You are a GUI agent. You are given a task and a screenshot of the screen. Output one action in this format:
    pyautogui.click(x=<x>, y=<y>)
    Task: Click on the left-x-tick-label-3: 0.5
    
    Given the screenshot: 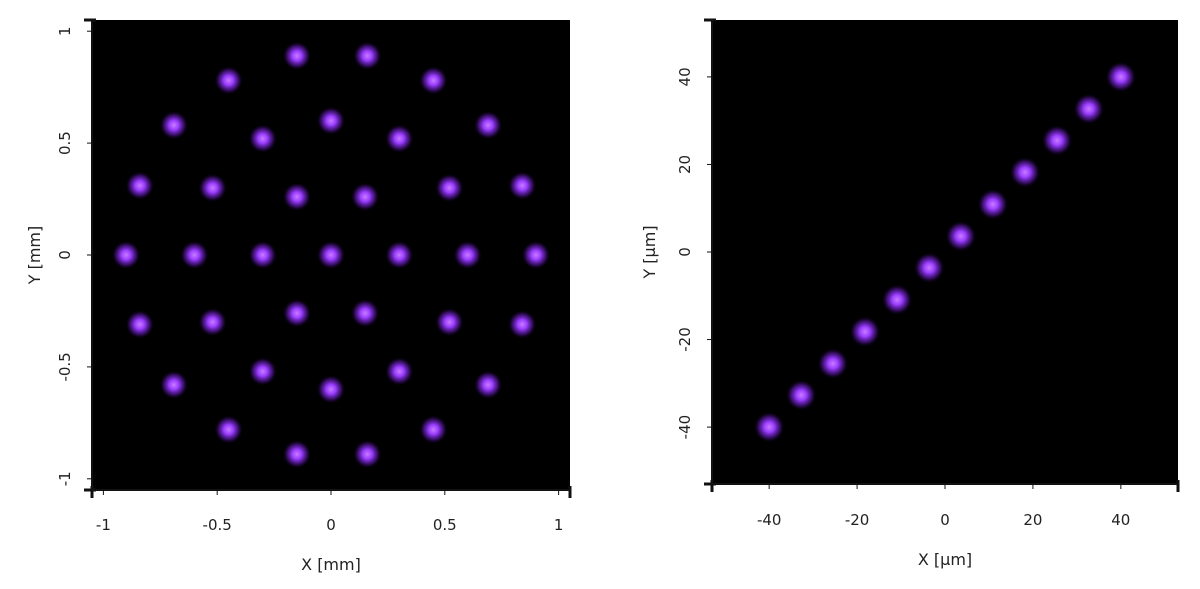 What is the action you would take?
    pyautogui.click(x=445, y=525)
    